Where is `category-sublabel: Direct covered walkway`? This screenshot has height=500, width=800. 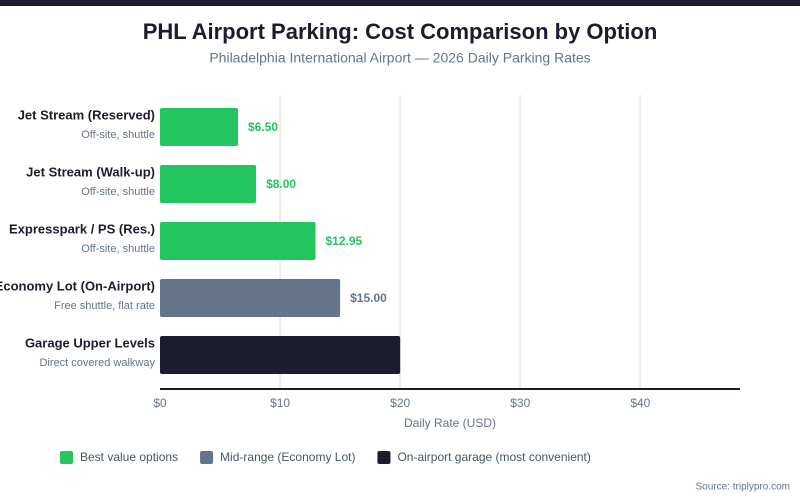
category-sublabel: Direct covered walkway is located at coordinates (97, 363).